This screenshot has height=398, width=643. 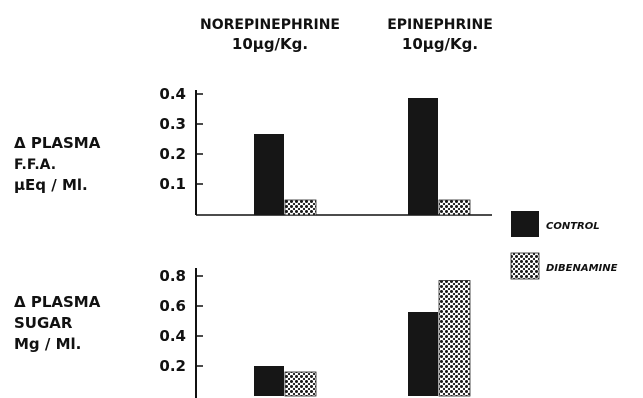 What do you see at coordinates (423, 156) in the screenshot?
I see `ffa-bar-epinephrine-control` at bounding box center [423, 156].